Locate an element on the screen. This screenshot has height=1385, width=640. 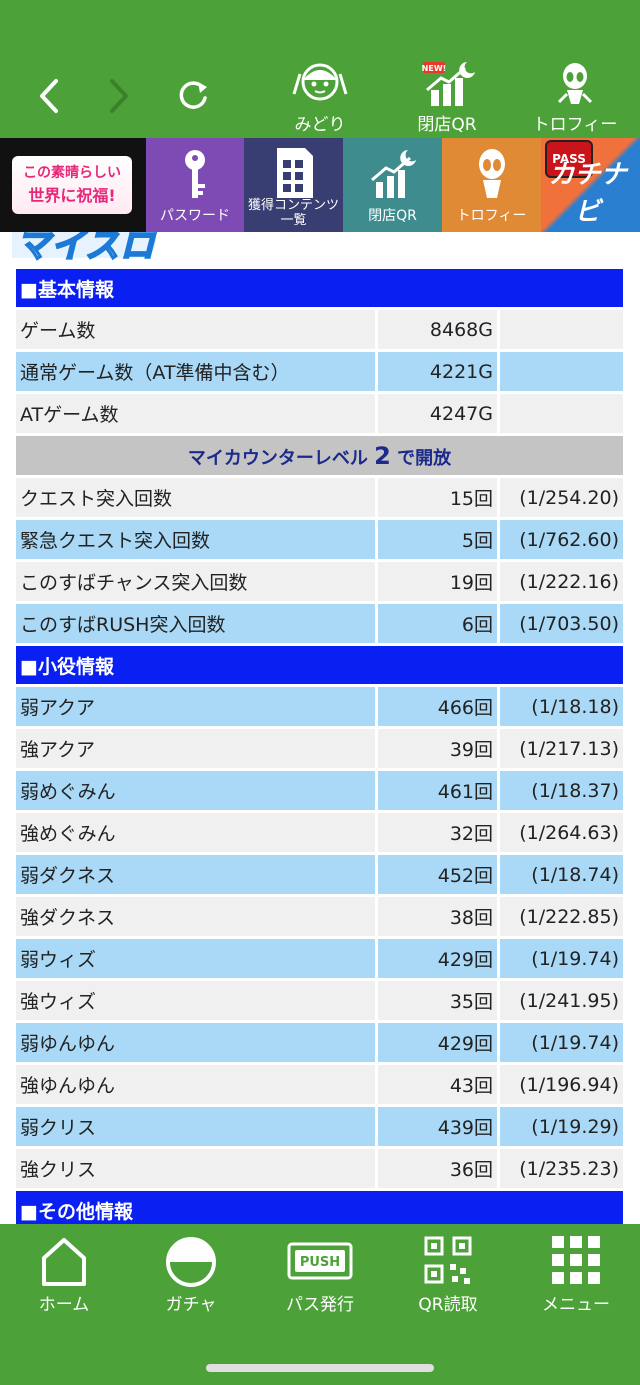
qr-read-label: QR読取 is located at coordinates (448, 1305).